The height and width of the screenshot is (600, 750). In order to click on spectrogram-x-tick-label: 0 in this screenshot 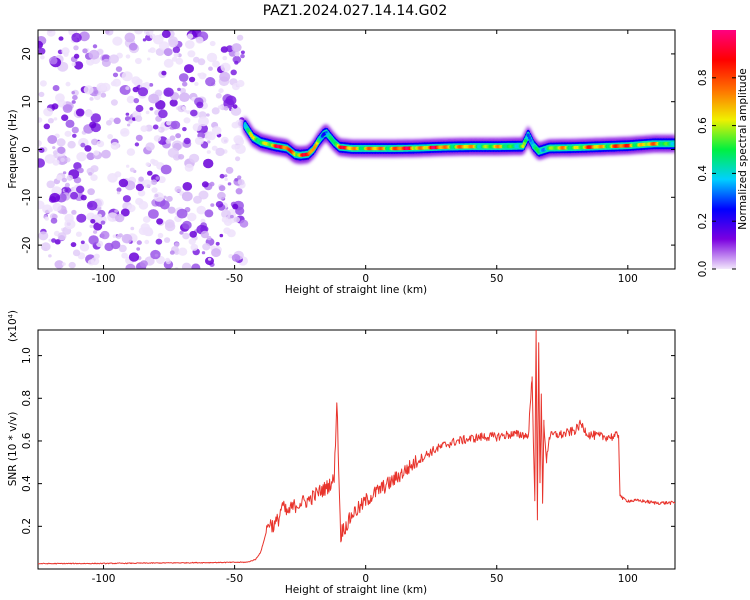, I will do `click(365, 279)`.